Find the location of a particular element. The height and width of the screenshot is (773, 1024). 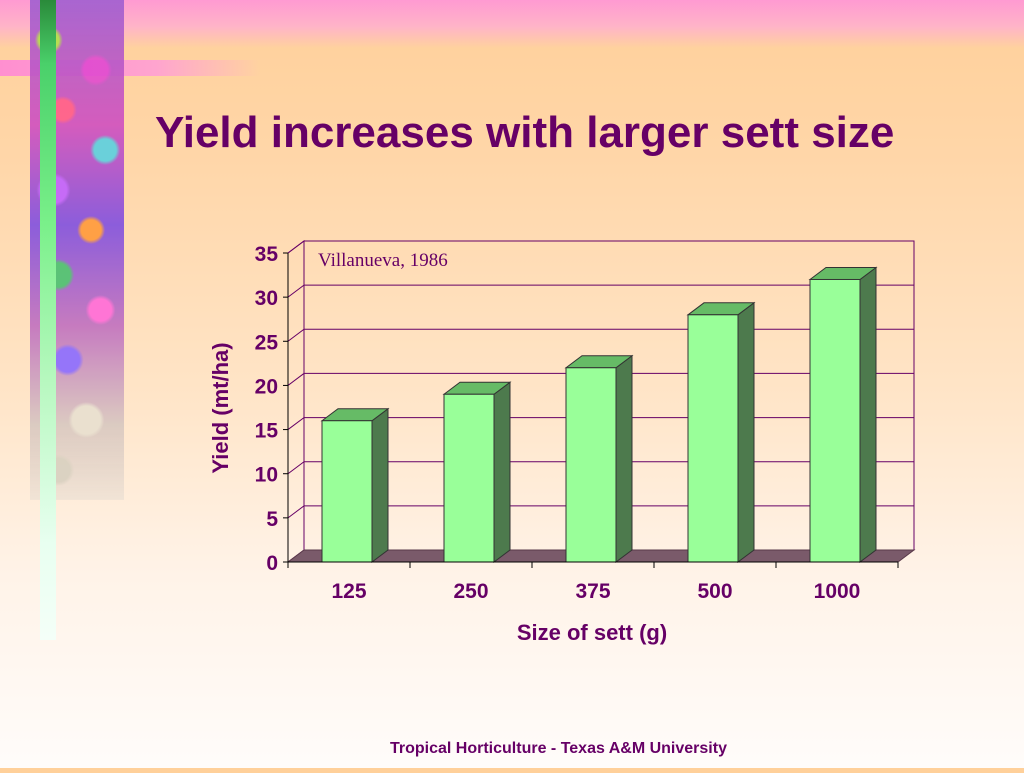

y-tick-label: 5 is located at coordinates (272, 519).